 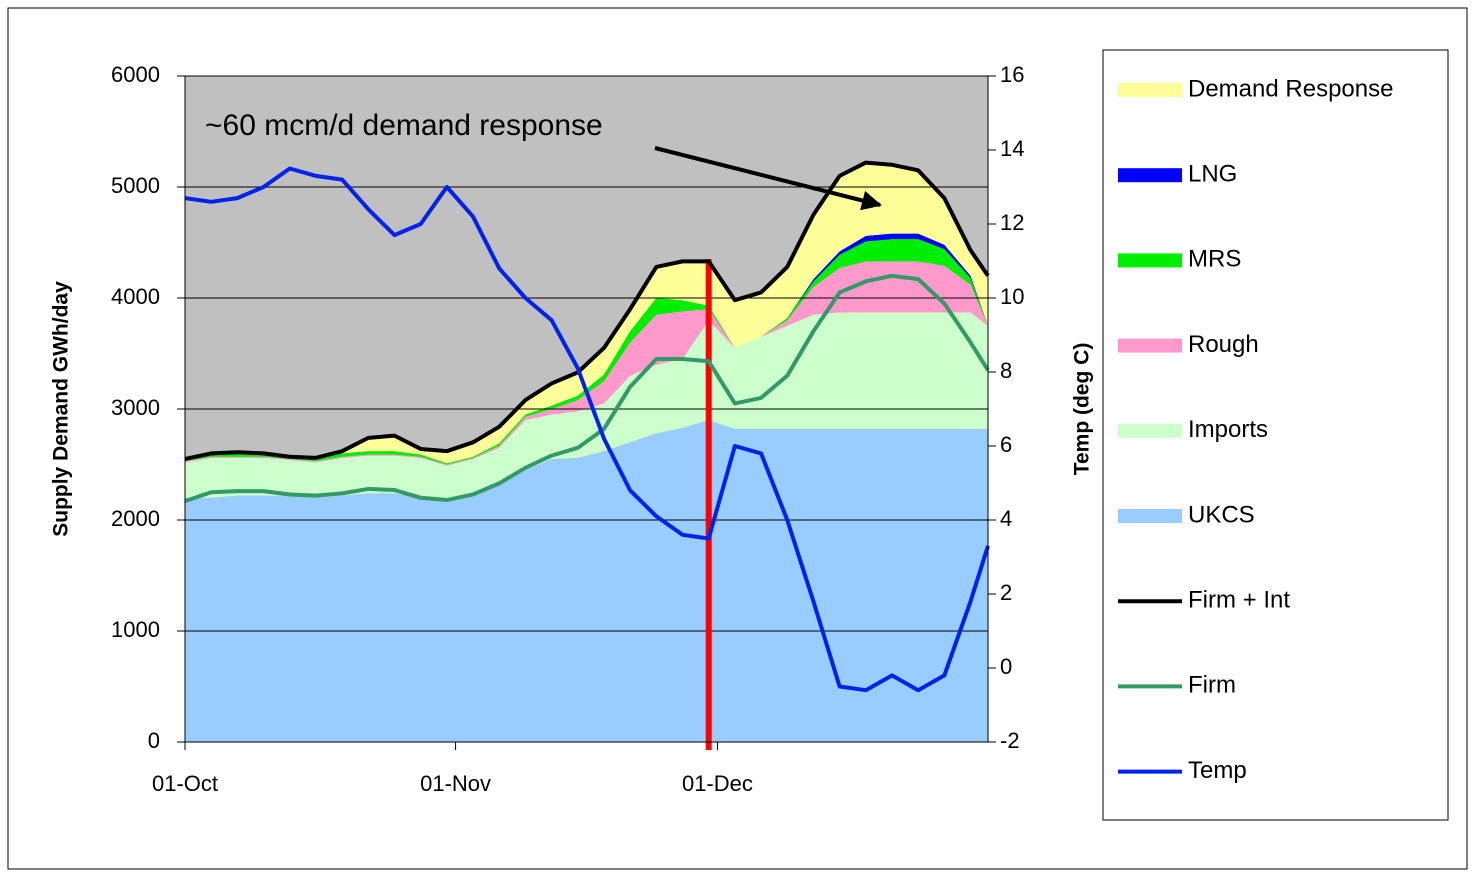 I want to click on y2-tick-label: 12, so click(x=1012, y=222).